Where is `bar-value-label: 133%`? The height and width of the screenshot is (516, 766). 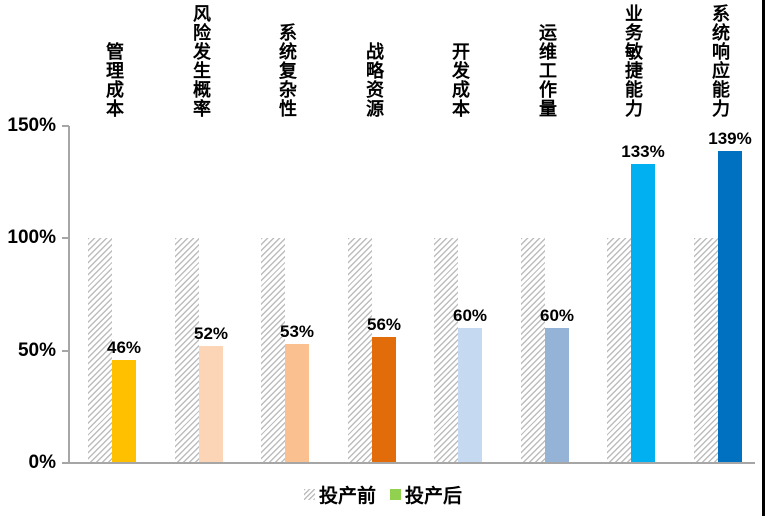 bar-value-label: 133% is located at coordinates (643, 151).